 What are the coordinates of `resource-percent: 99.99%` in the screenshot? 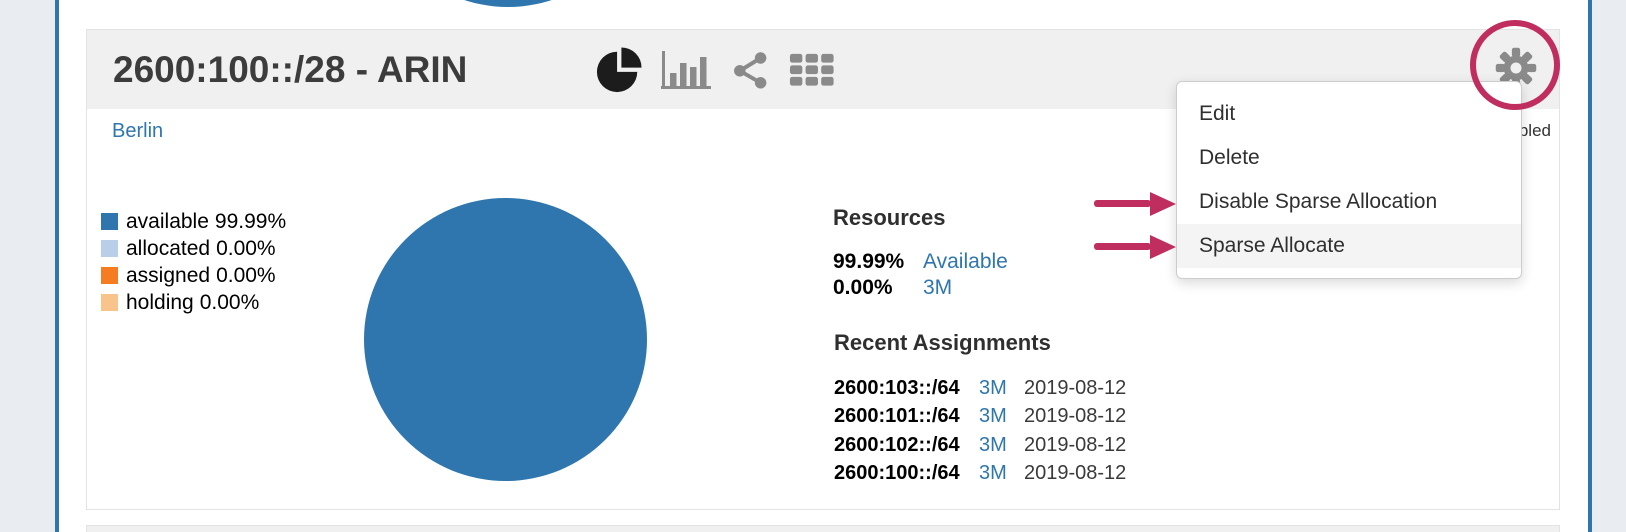 It's located at (869, 261).